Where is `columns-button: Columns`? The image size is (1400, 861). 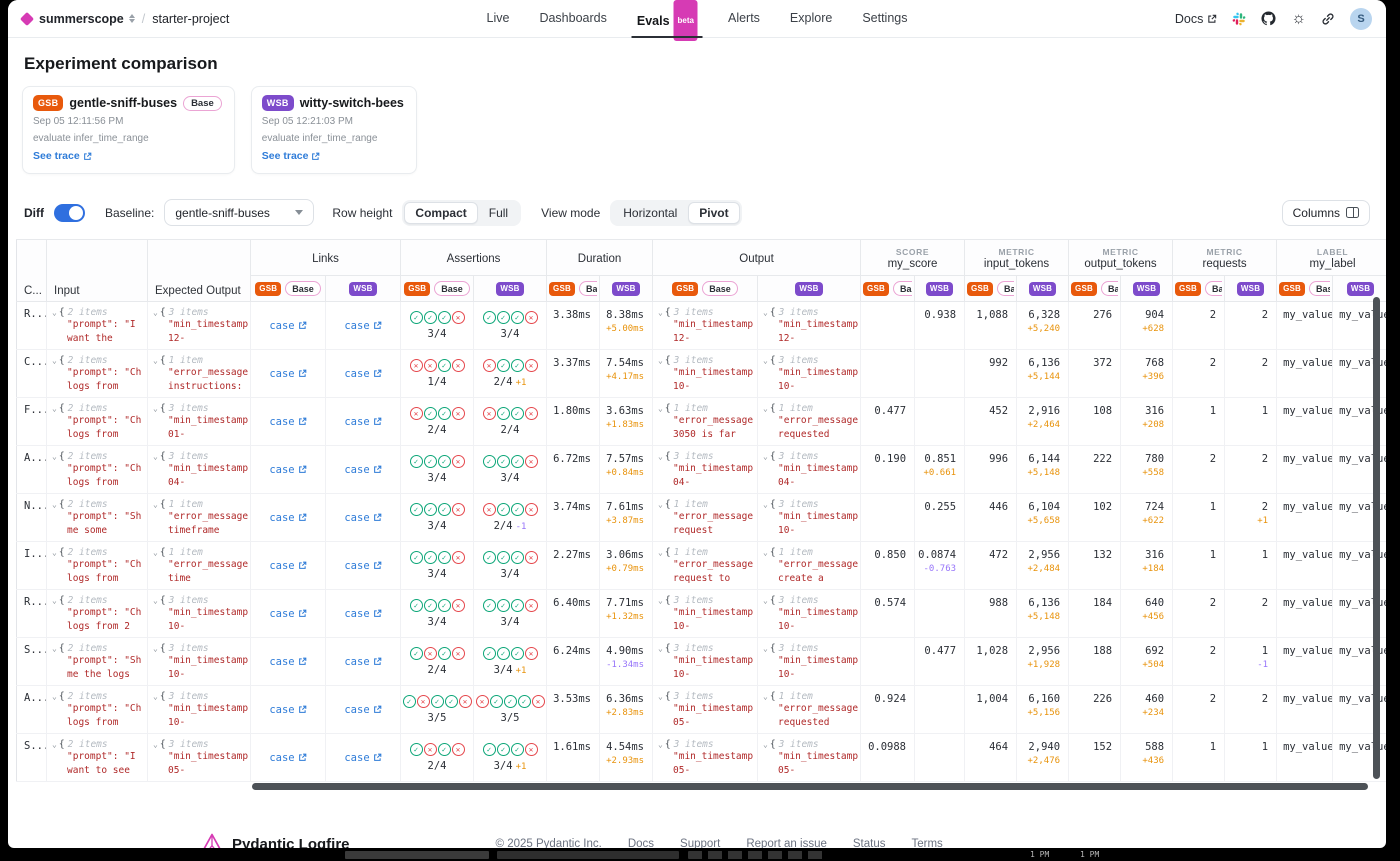
columns-button: Columns is located at coordinates (1325, 212).